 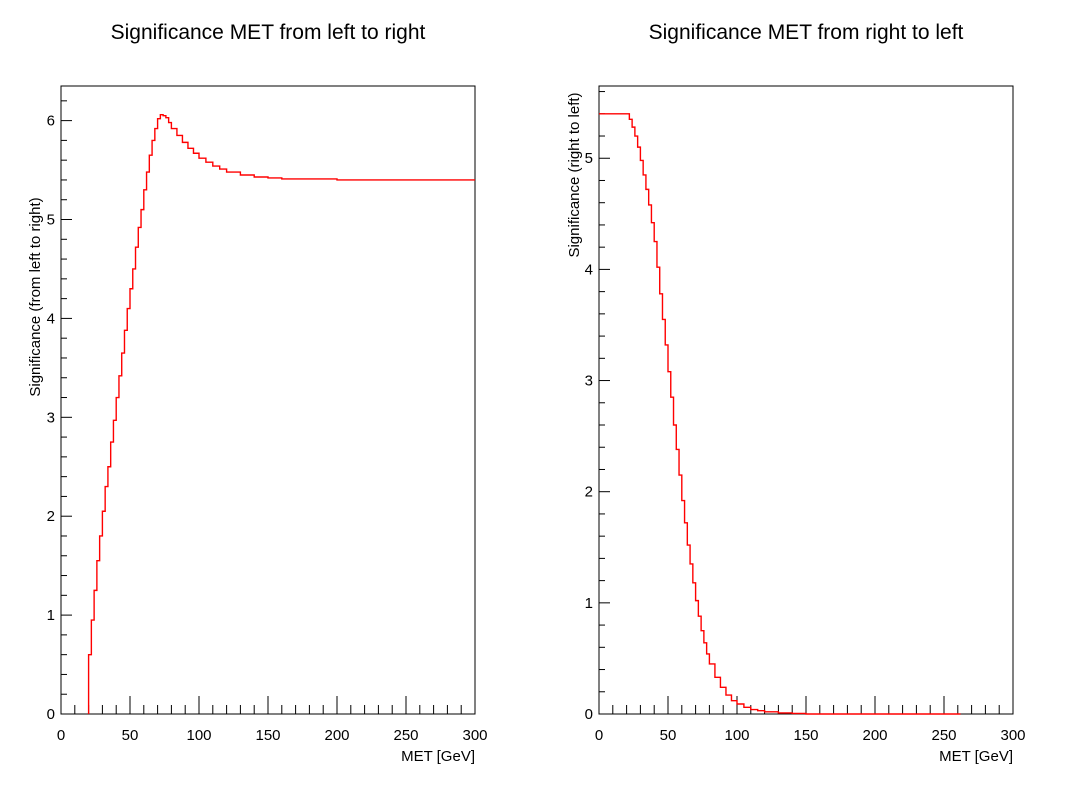 I want to click on y-tick-label: 6, so click(x=51, y=121).